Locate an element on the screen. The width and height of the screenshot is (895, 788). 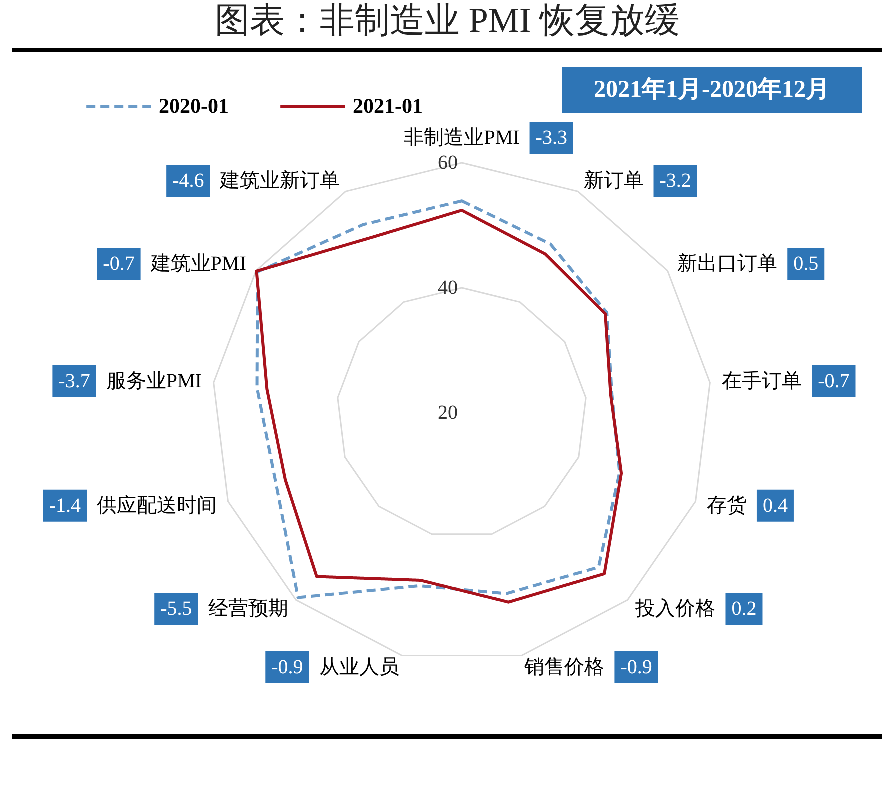
spoke-label: 建筑业PMI is located at coordinates (198, 264).